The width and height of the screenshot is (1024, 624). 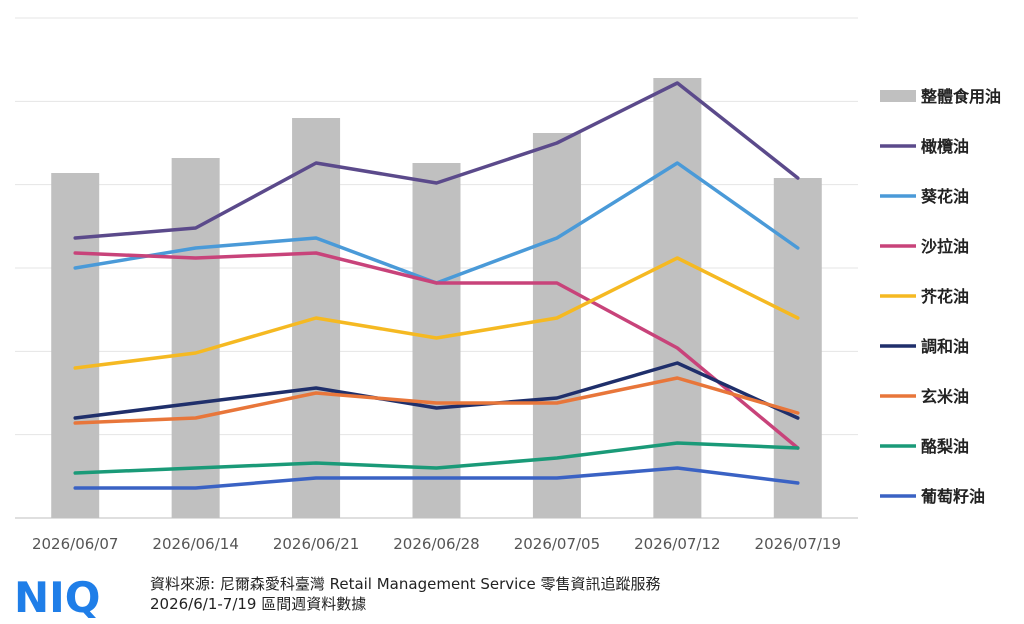 What do you see at coordinates (75, 544) in the screenshot?
I see `x-tick-label: 2026/06/07` at bounding box center [75, 544].